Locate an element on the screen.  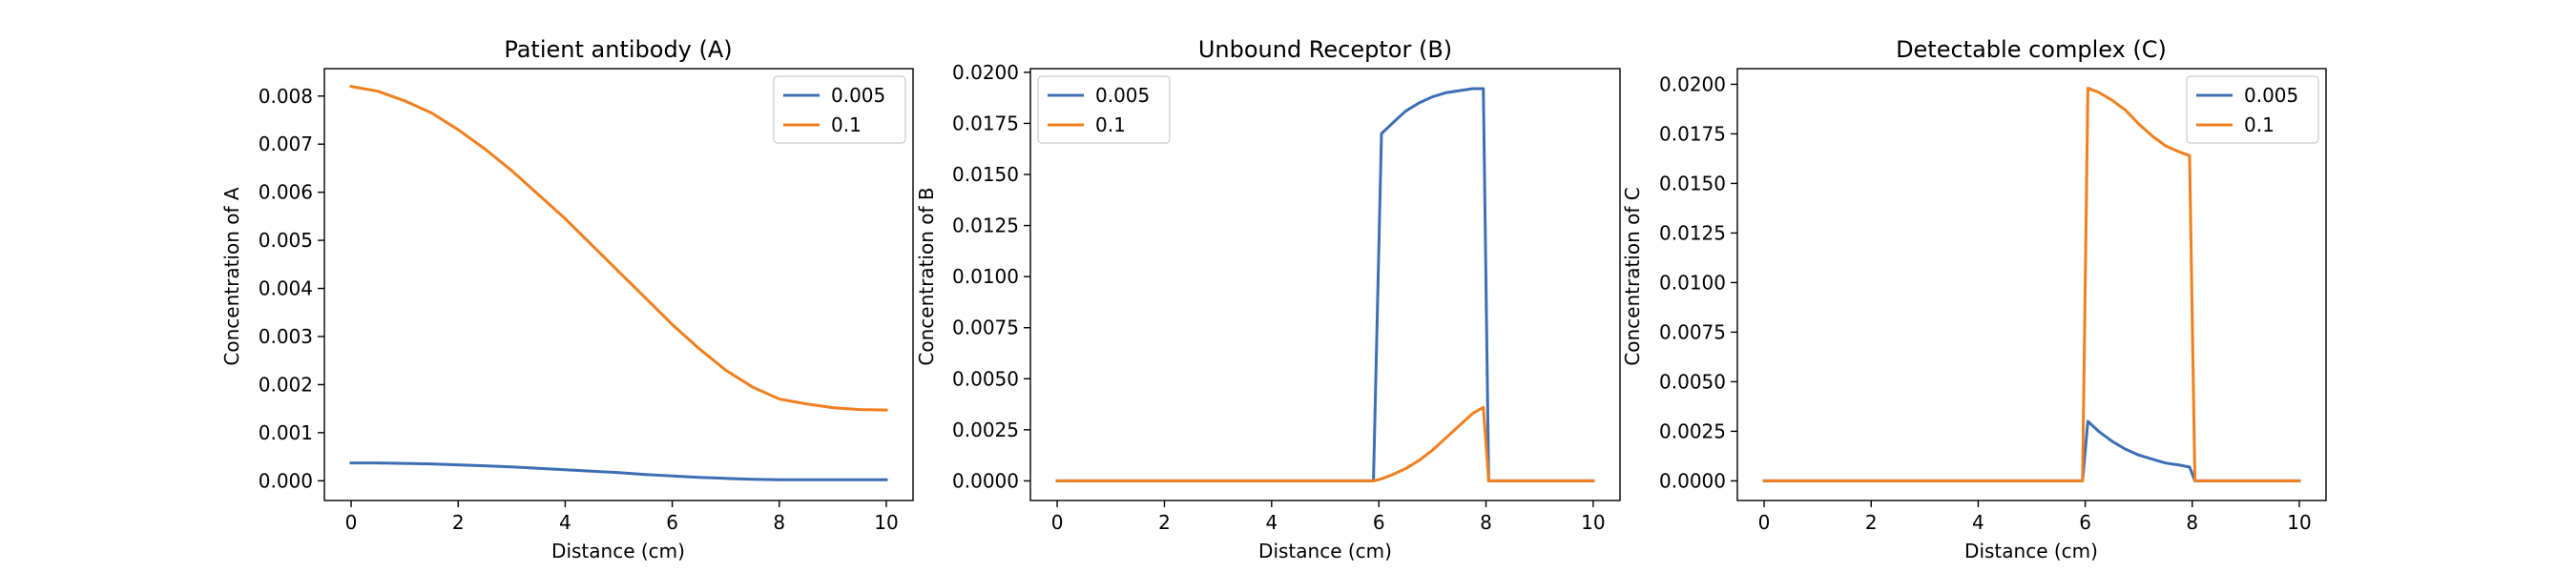
y-tick-label: 0.005 is located at coordinates (286, 241).